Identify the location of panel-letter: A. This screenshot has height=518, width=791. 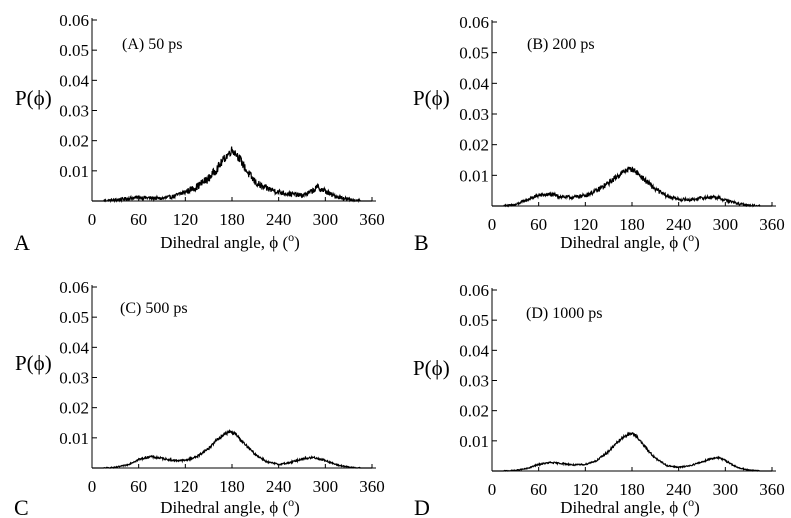
(22, 242).